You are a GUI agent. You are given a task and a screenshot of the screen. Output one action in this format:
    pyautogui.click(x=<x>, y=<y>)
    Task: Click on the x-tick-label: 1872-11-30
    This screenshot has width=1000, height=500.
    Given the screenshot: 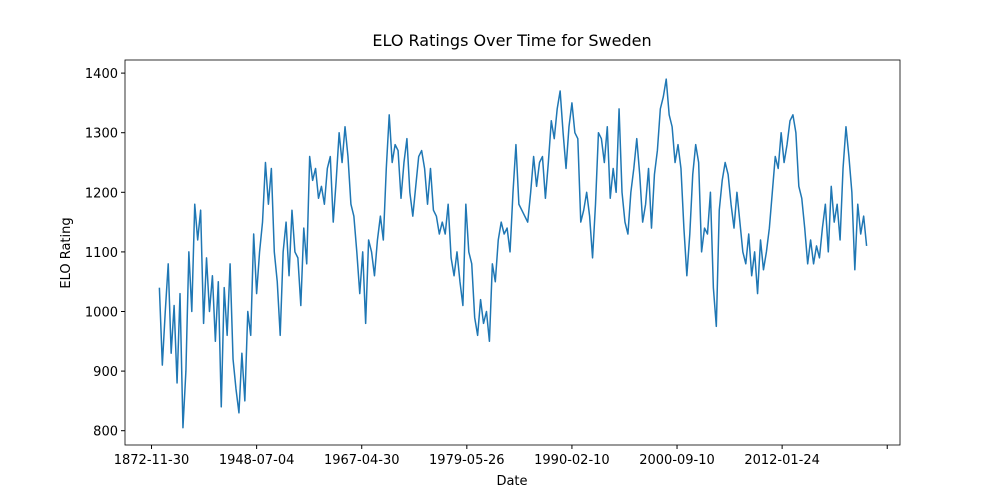 What is the action you would take?
    pyautogui.click(x=152, y=460)
    